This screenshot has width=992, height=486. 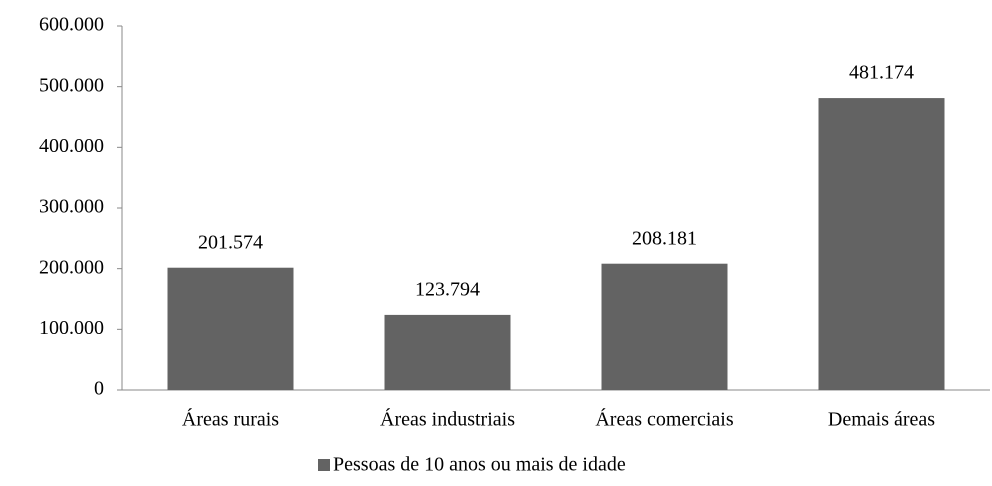 I want to click on data-label: 481.174, so click(x=881, y=73).